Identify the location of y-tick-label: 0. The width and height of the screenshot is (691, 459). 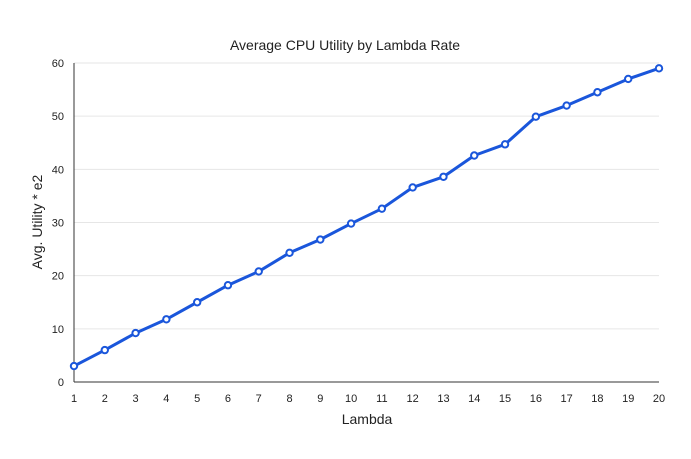
(61, 383).